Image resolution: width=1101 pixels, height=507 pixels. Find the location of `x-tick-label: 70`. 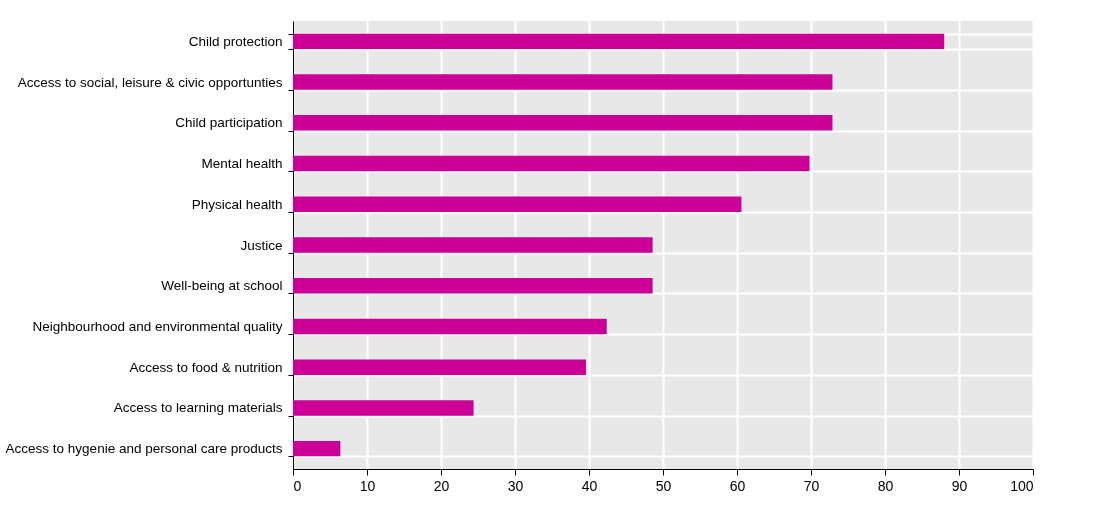

x-tick-label: 70 is located at coordinates (811, 485).